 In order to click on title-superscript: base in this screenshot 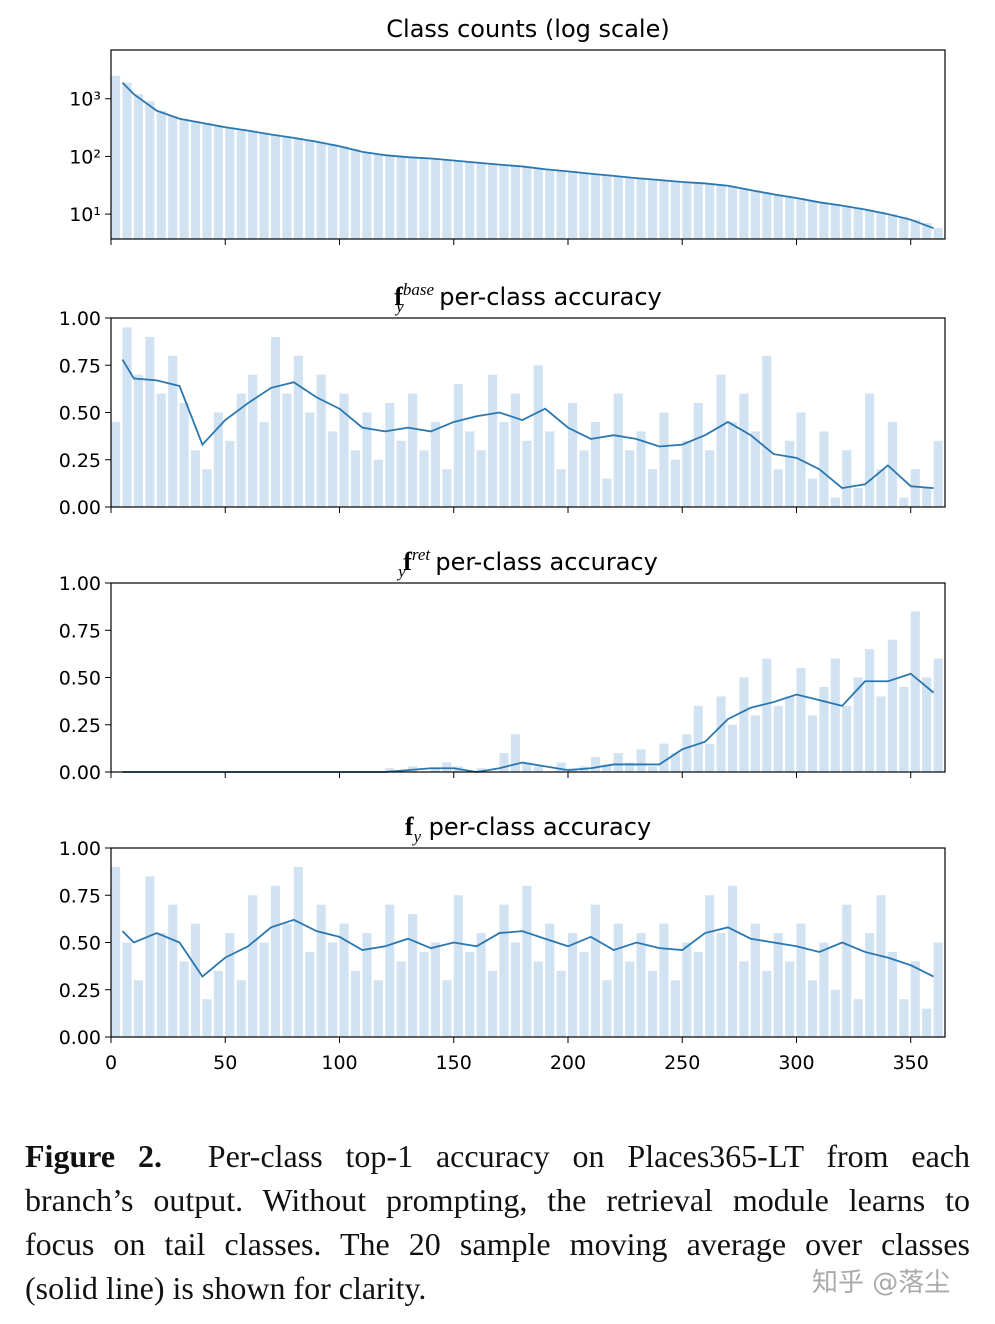, I will do `click(419, 289)`.